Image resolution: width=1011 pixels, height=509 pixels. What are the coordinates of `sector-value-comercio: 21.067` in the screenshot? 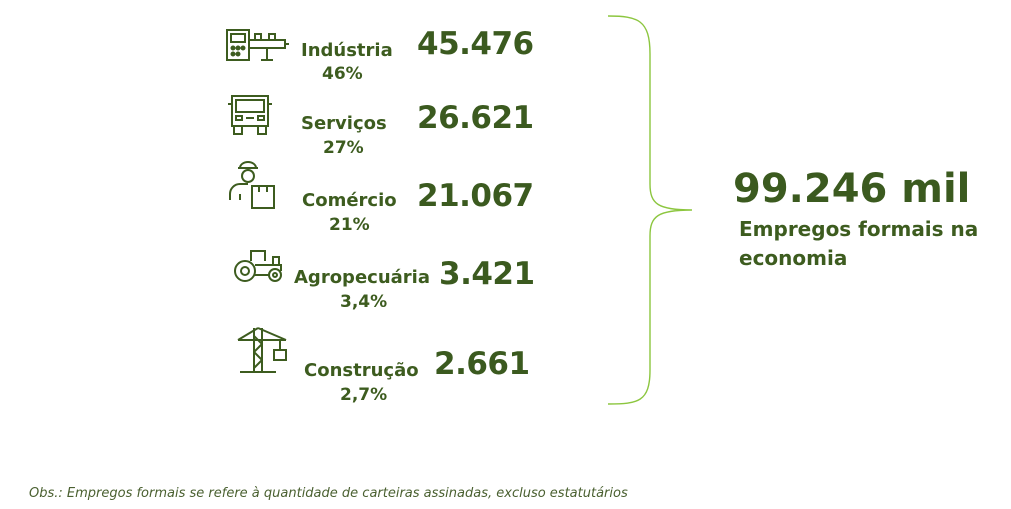 It's located at (475, 196).